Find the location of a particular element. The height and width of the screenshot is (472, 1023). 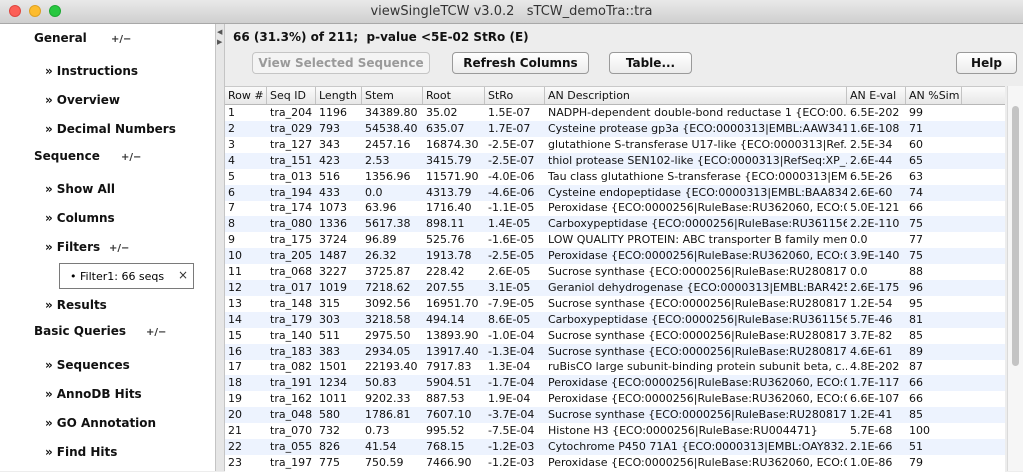

sidebar-item-overview: » Overview is located at coordinates (83, 100).